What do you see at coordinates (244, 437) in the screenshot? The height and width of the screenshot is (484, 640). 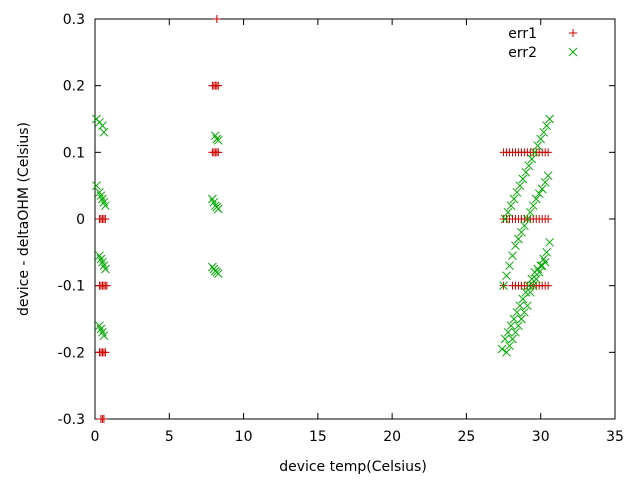 I see `x-tick-label: 10` at bounding box center [244, 437].